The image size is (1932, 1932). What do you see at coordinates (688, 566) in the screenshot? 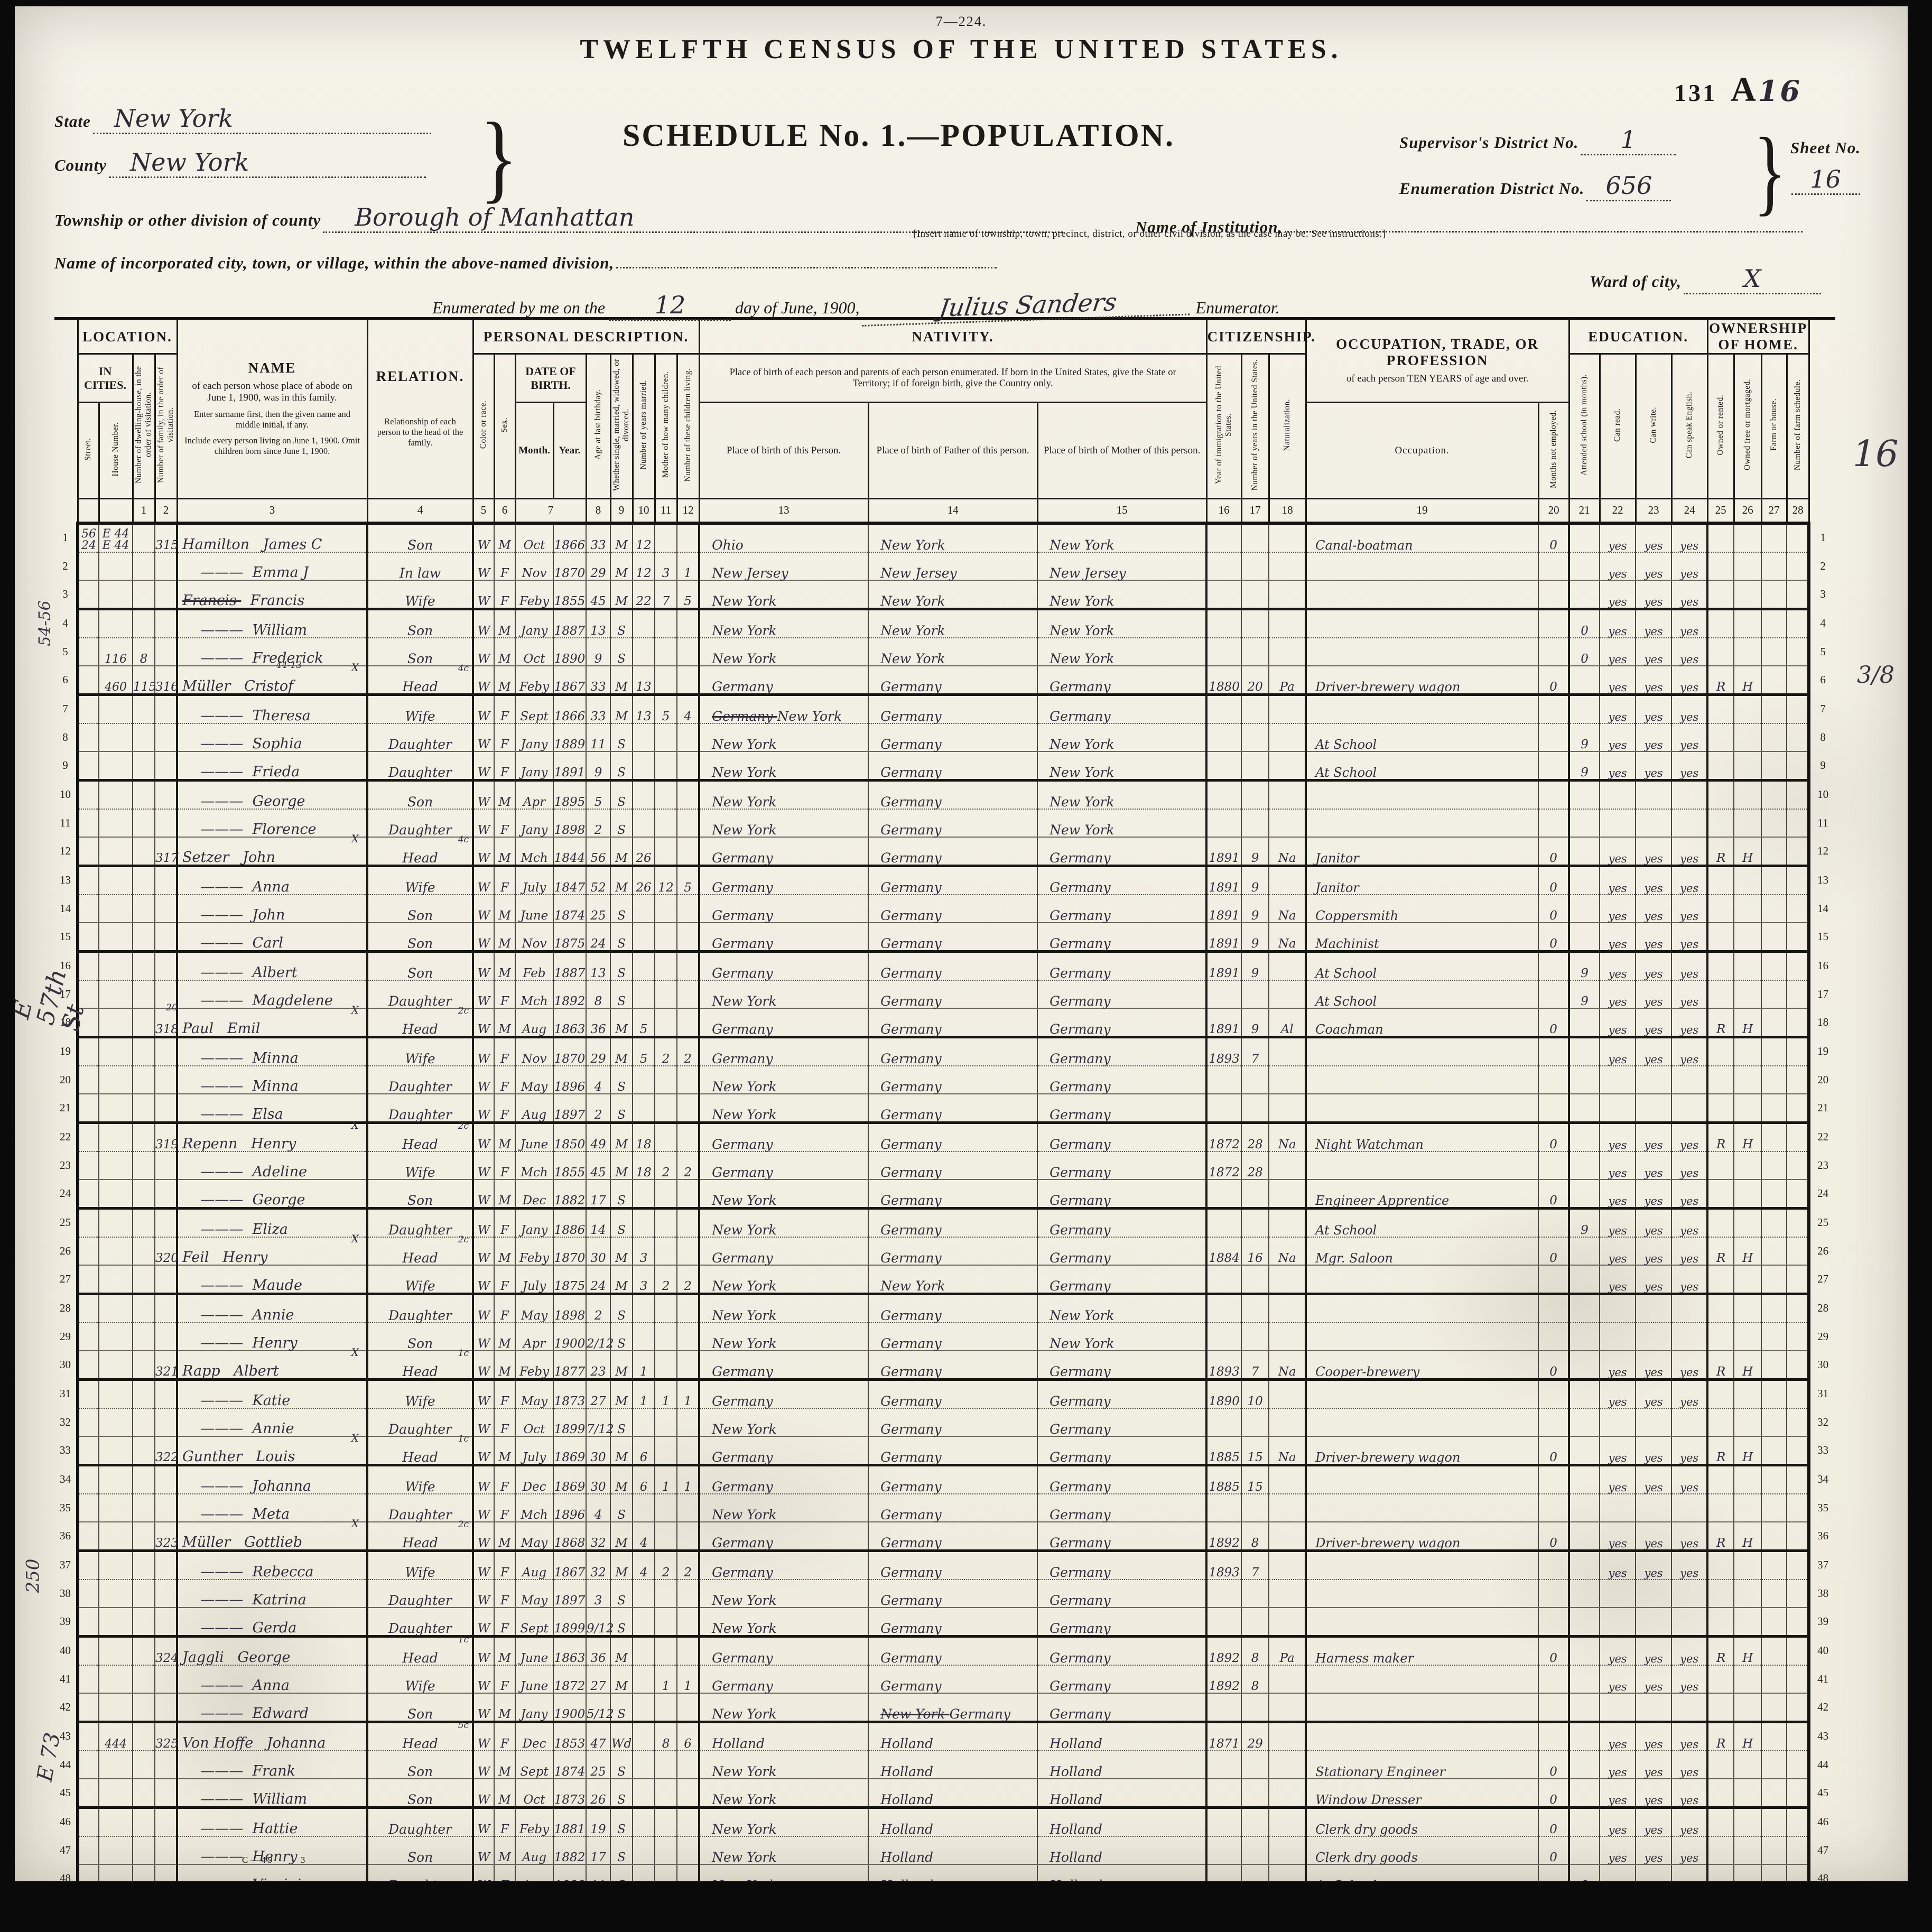
I see `cell-children-living: 1` at bounding box center [688, 566].